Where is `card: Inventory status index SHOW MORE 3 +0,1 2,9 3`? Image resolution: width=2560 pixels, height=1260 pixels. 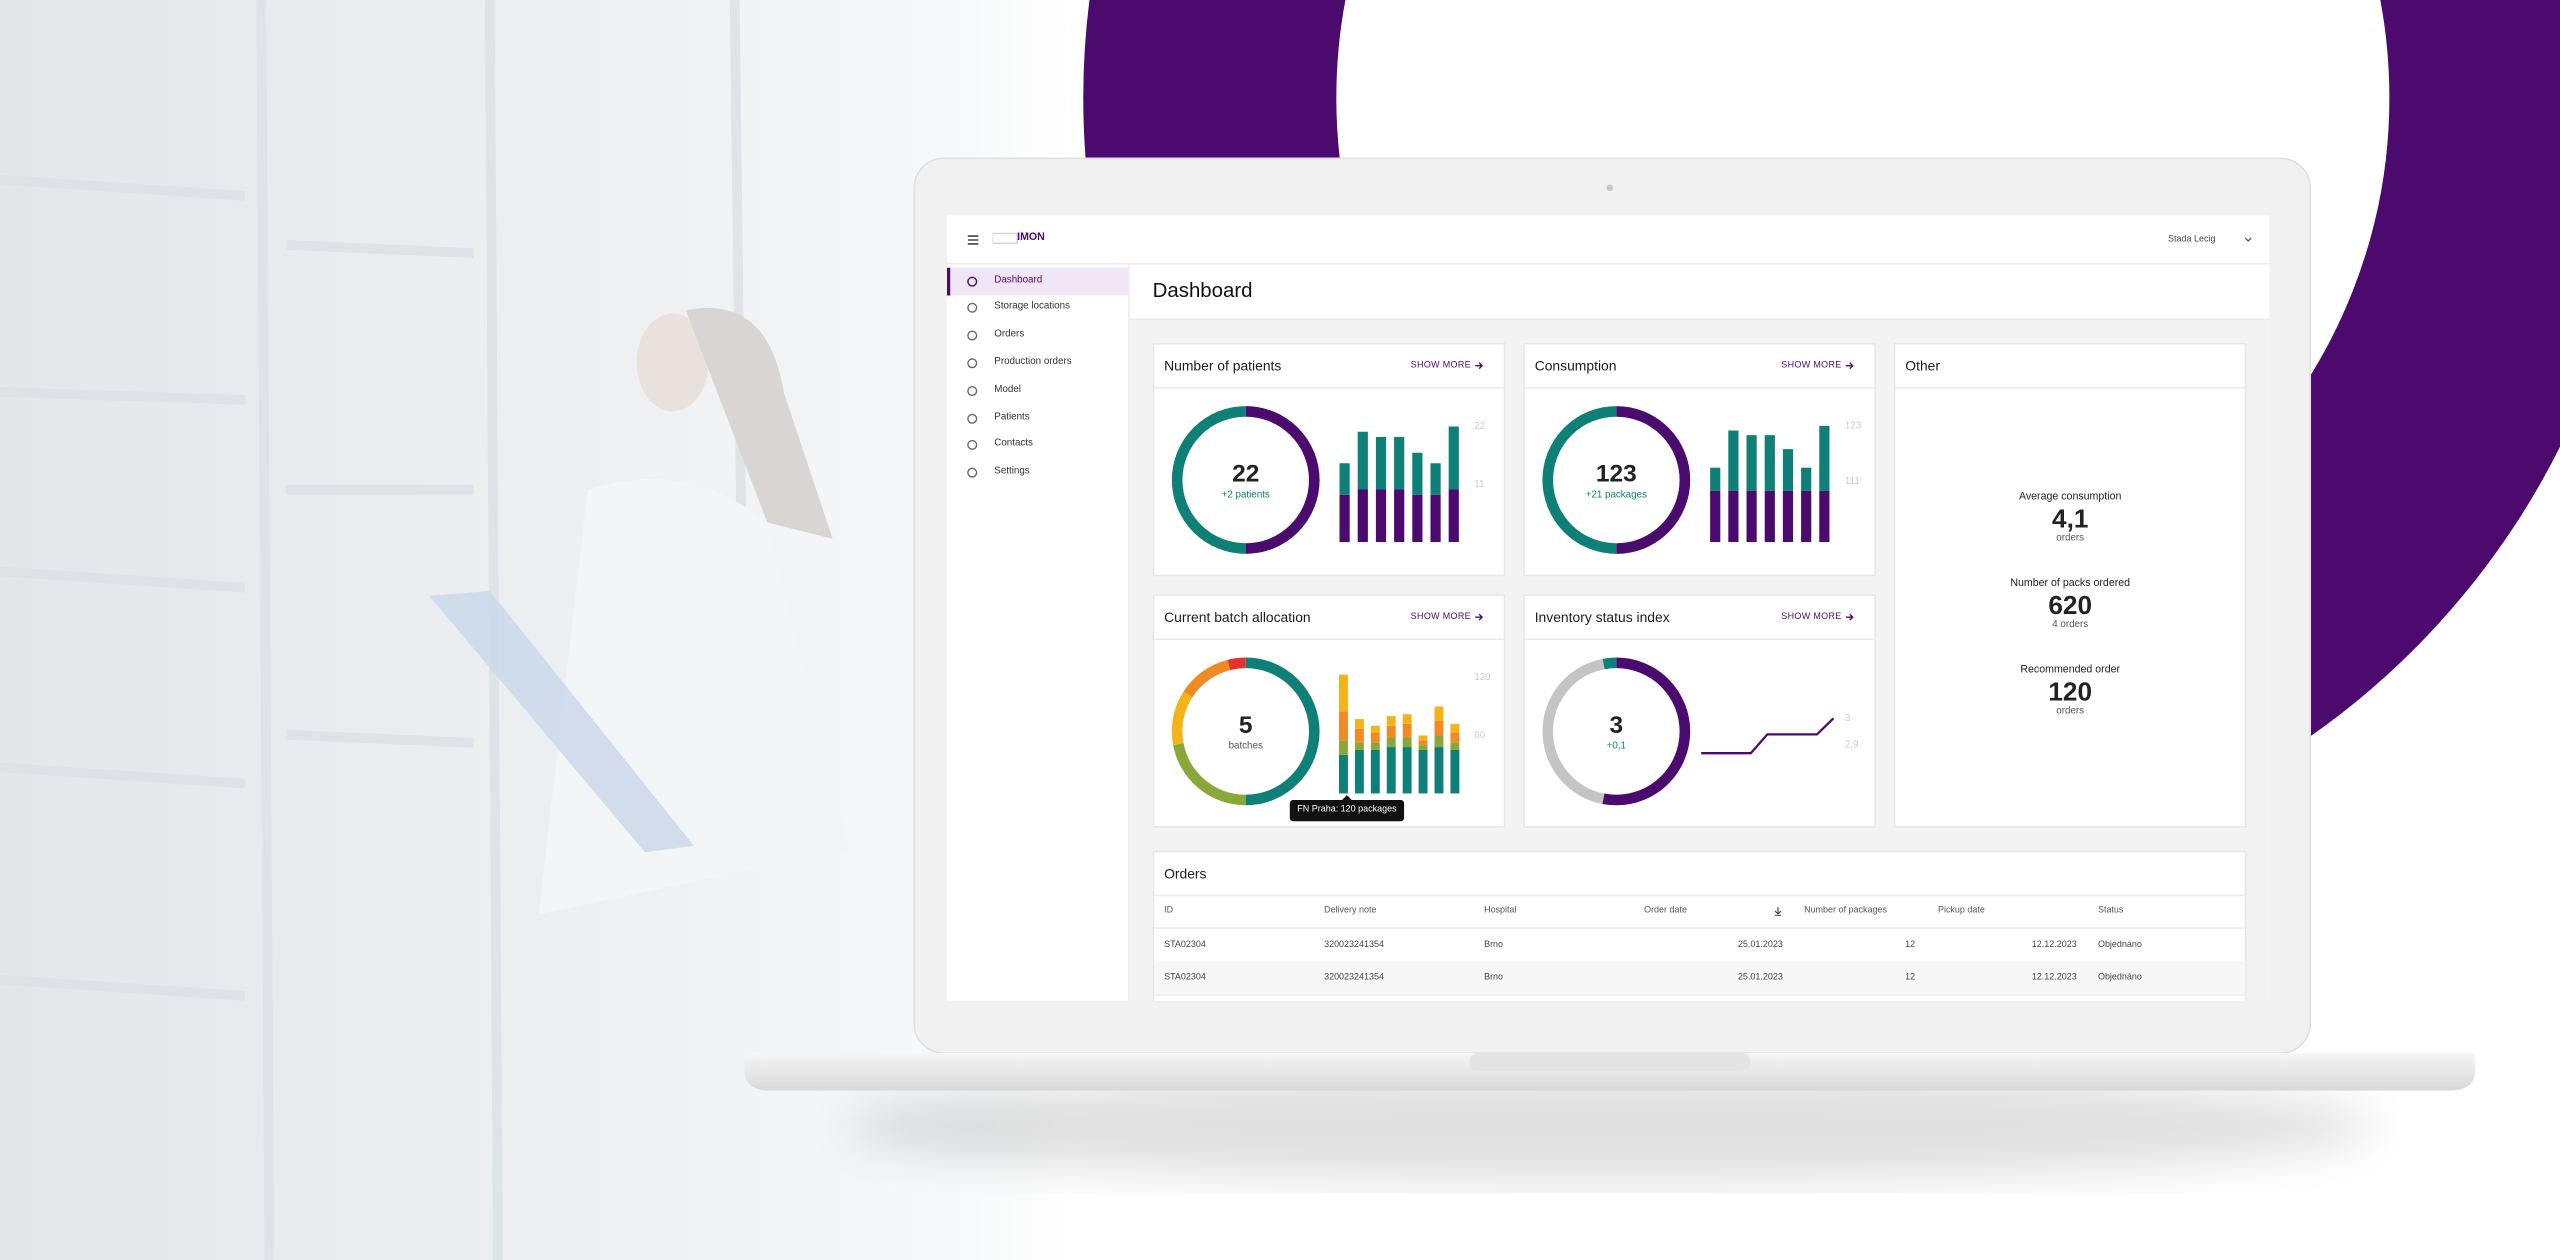
card: Inventory status index SHOW MORE 3 +0,1 2,9 3 is located at coordinates (1699, 711).